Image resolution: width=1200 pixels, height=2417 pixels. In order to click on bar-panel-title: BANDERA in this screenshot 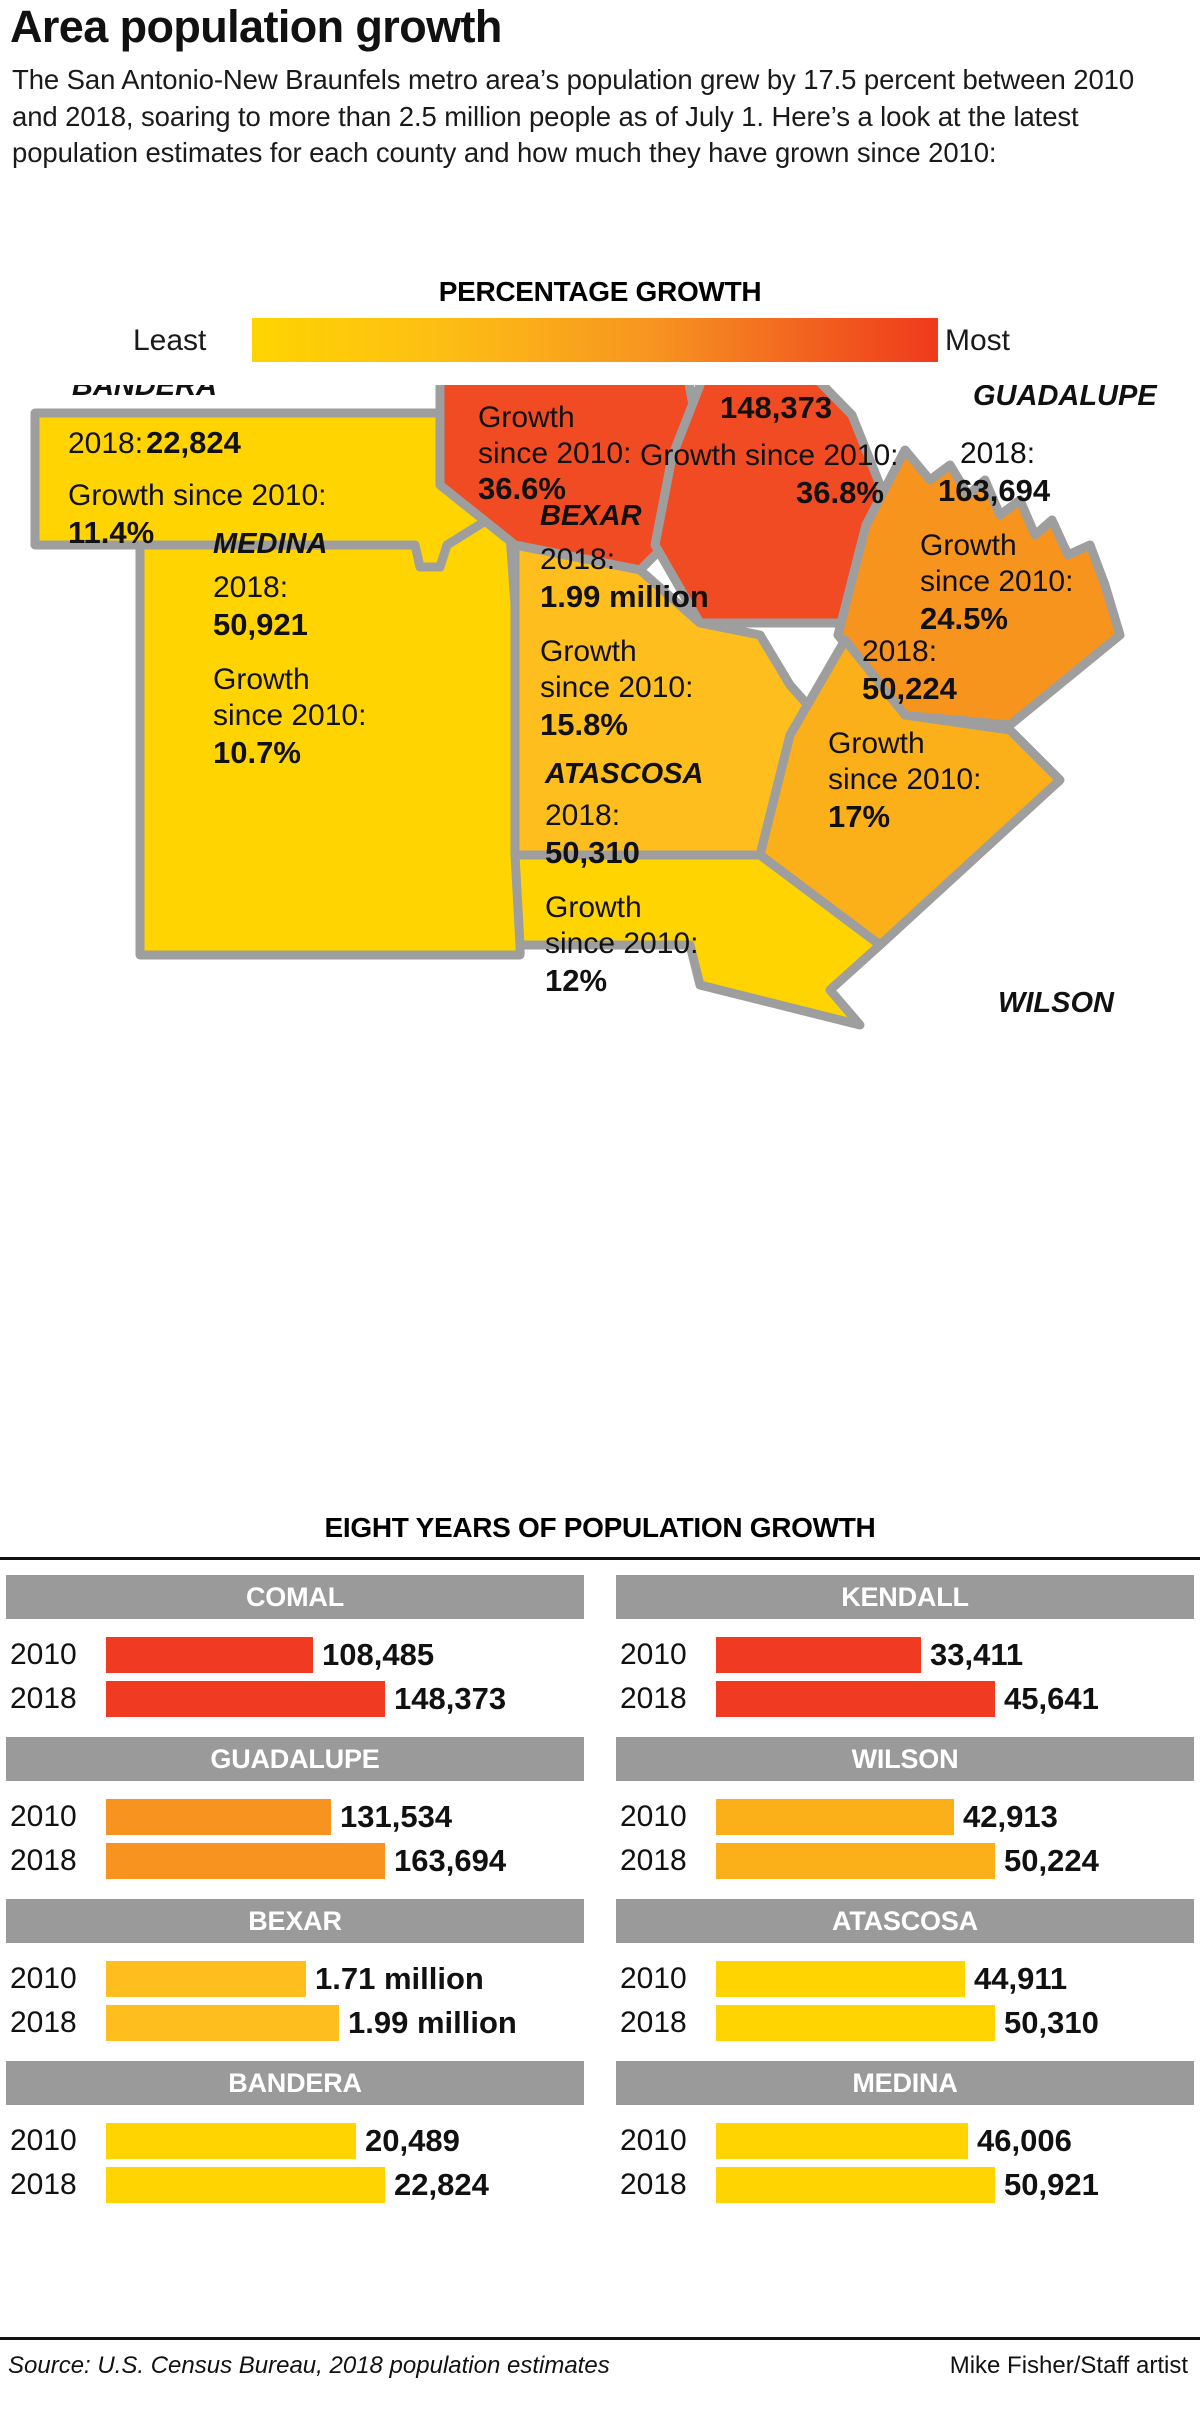, I will do `click(295, 2083)`.